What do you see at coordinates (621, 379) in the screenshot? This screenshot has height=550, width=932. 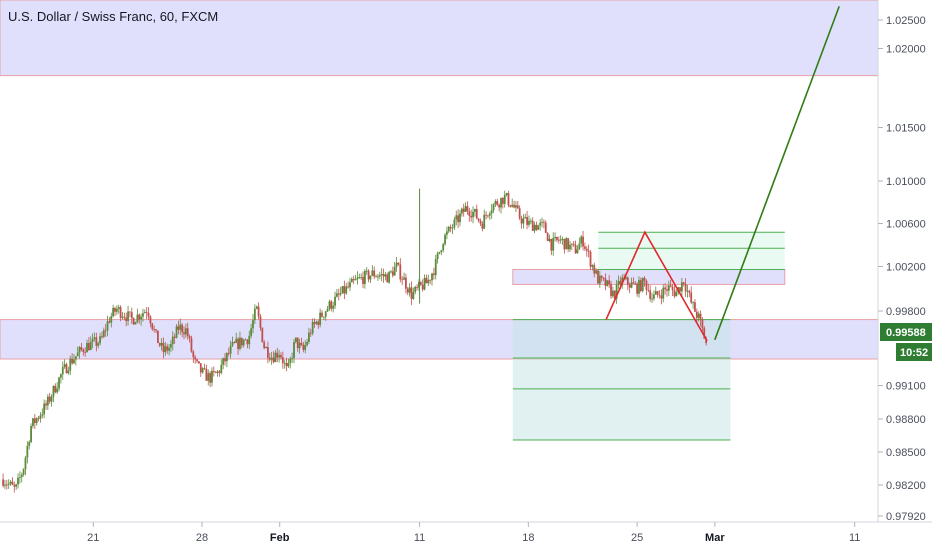 I see `lower-stop-box` at bounding box center [621, 379].